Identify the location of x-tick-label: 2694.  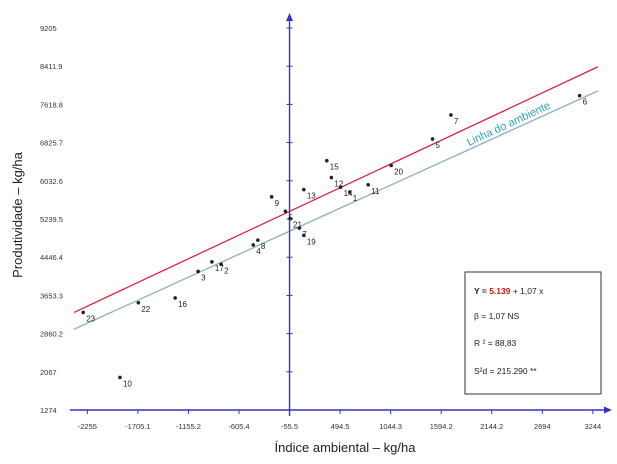
(542, 426).